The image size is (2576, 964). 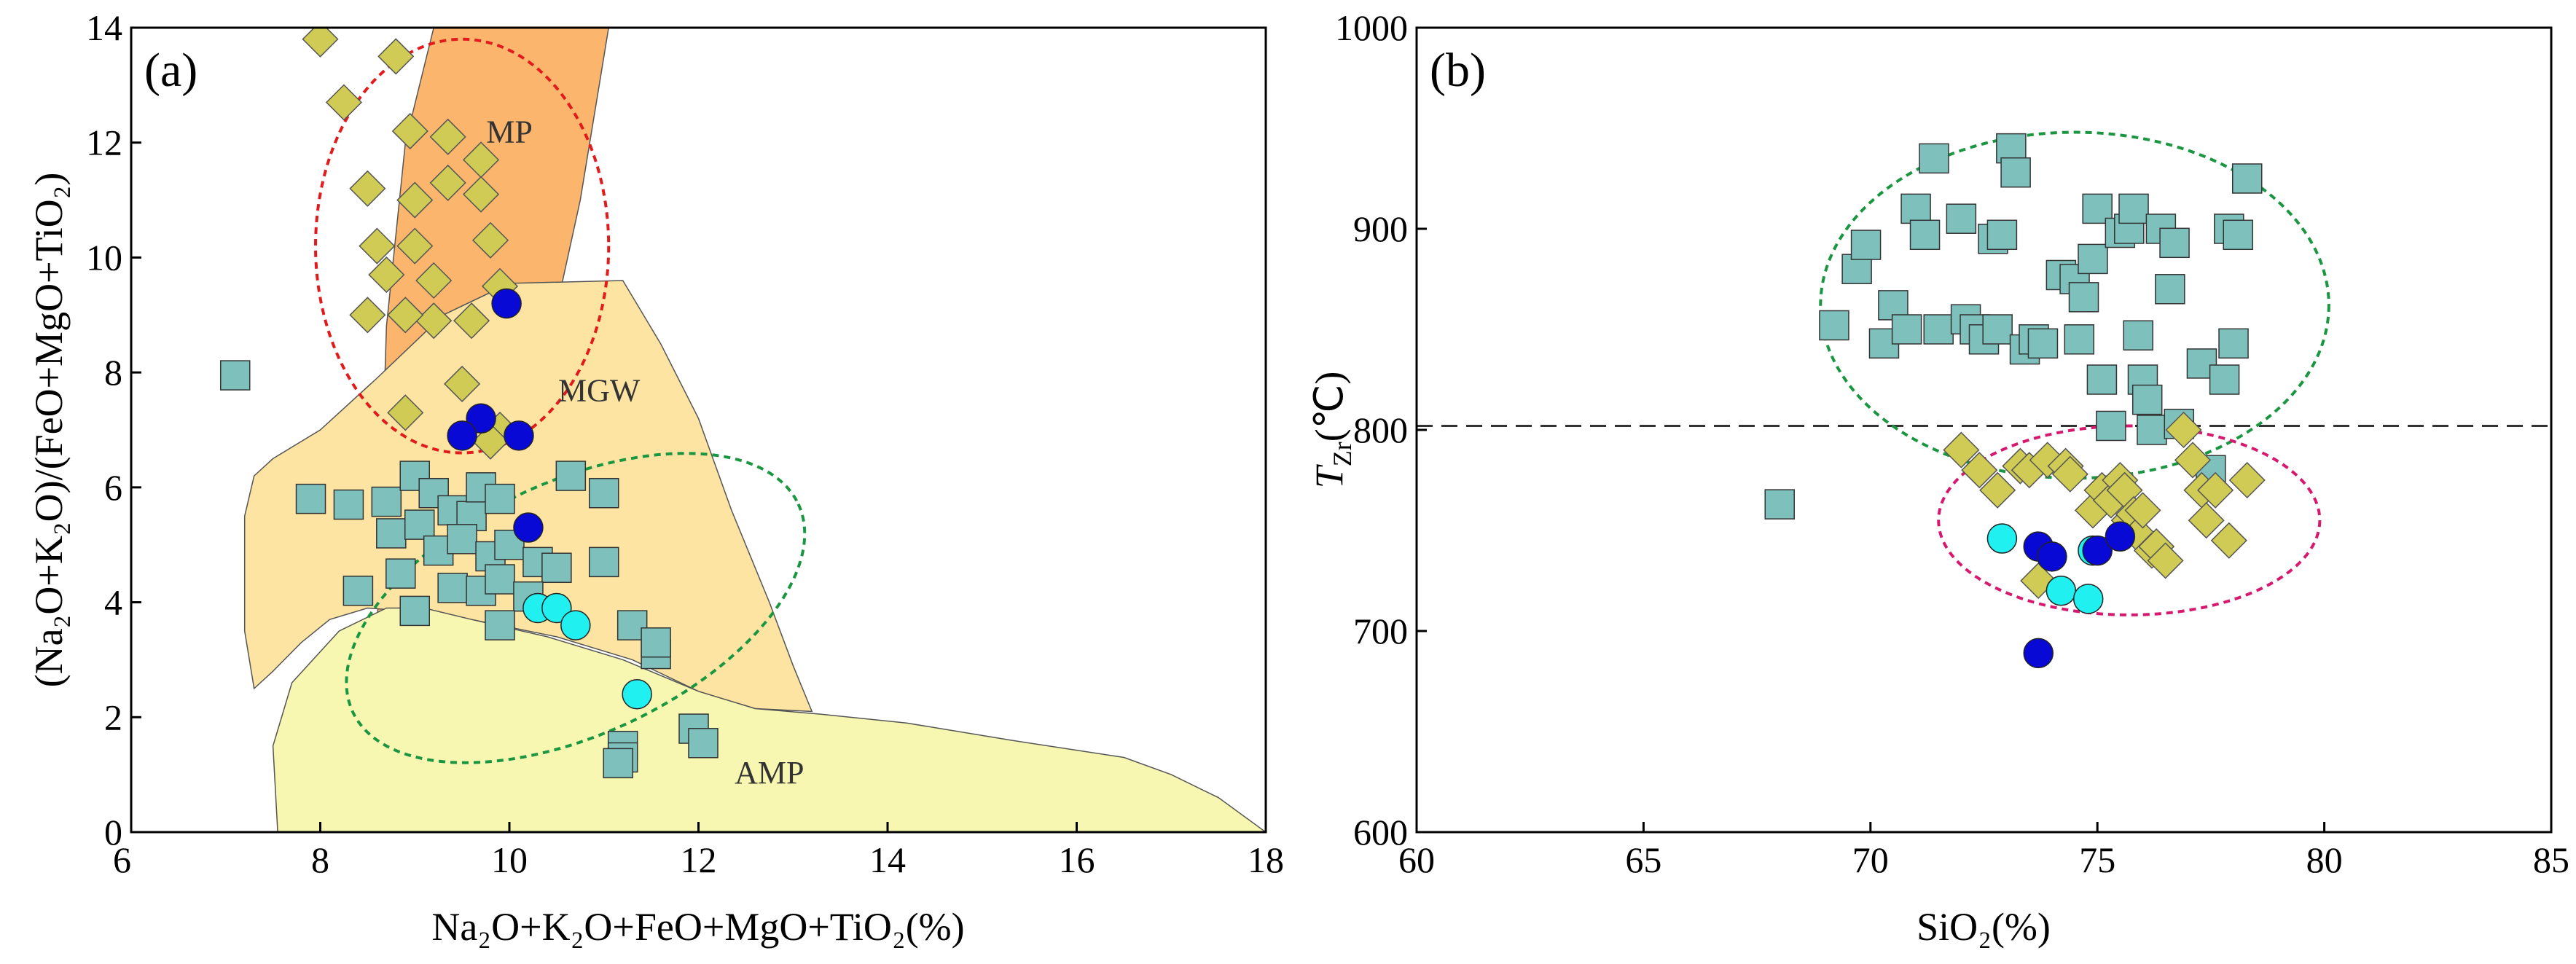 What do you see at coordinates (769, 773) in the screenshot?
I see `field-label-amp: AMP` at bounding box center [769, 773].